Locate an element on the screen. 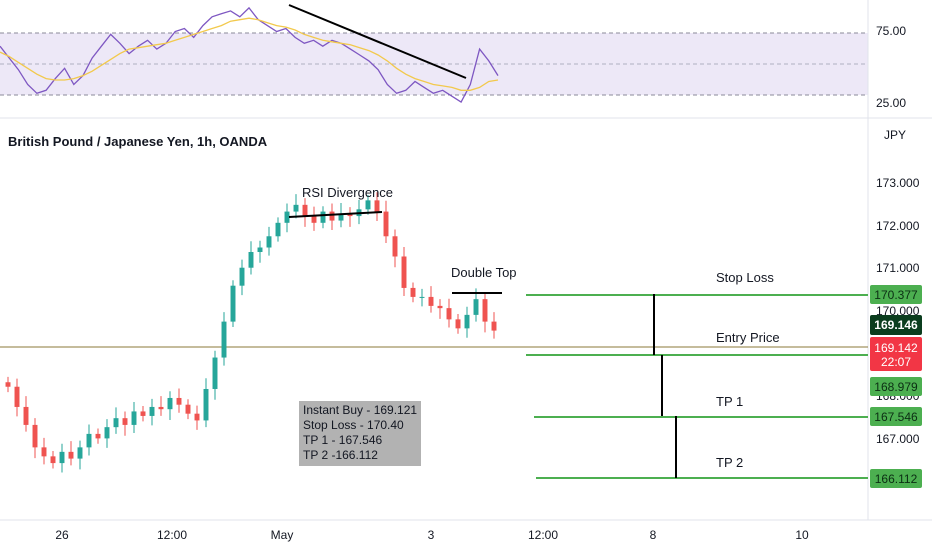 The width and height of the screenshot is (932, 550). time-tick-may: May is located at coordinates (282, 535).